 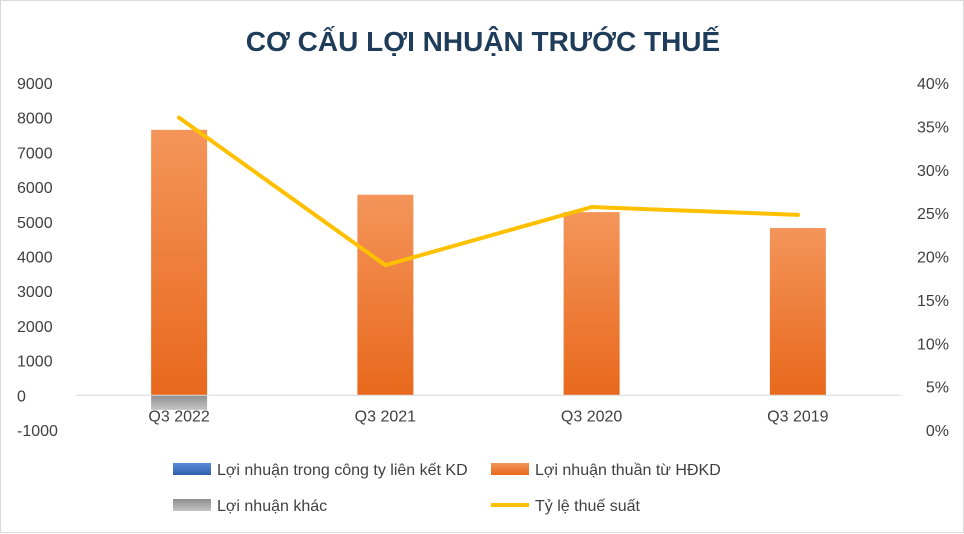 I want to click on y-left-tick-label: 5000, so click(x=35, y=223).